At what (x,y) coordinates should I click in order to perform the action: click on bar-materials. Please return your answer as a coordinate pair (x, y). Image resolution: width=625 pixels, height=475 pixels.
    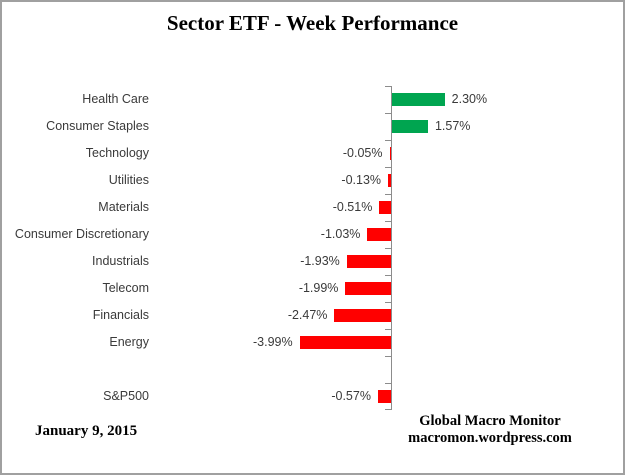
    Looking at the image, I should click on (385, 207).